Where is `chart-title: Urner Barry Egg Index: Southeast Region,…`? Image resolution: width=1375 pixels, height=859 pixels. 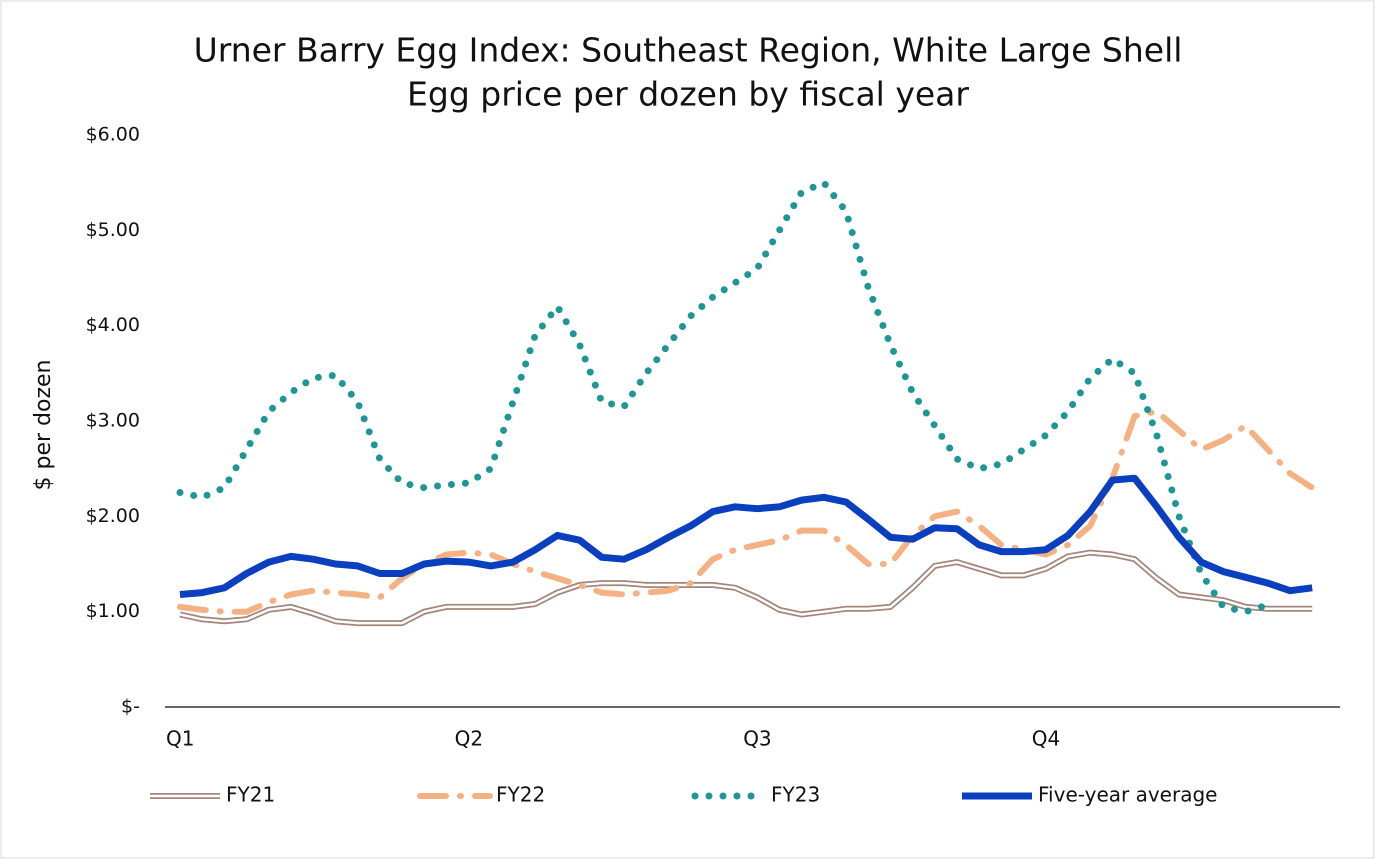
chart-title: Urner Barry Egg Index: Southeast Region,… is located at coordinates (688, 50).